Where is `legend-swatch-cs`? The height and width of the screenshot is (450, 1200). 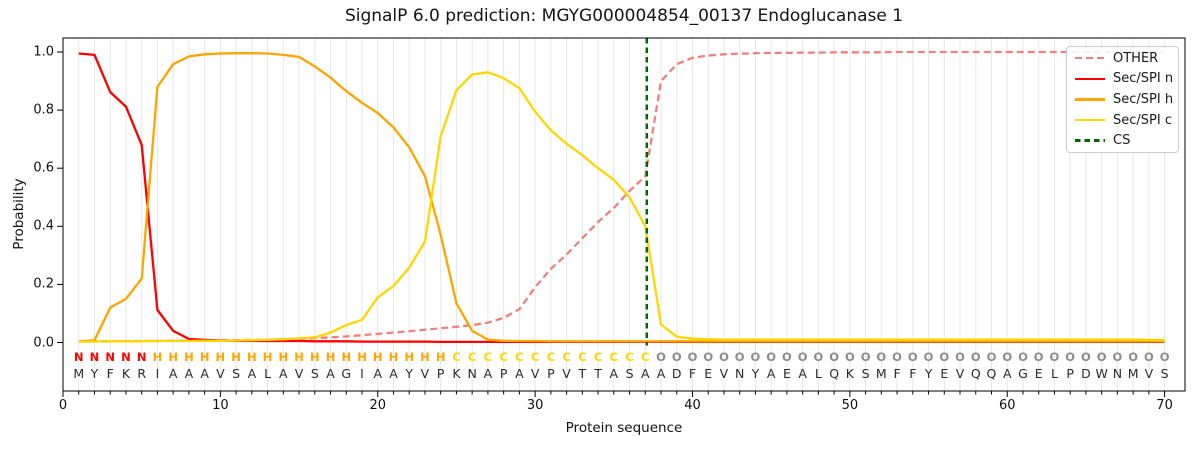
legend-swatch-cs is located at coordinates (1090, 141).